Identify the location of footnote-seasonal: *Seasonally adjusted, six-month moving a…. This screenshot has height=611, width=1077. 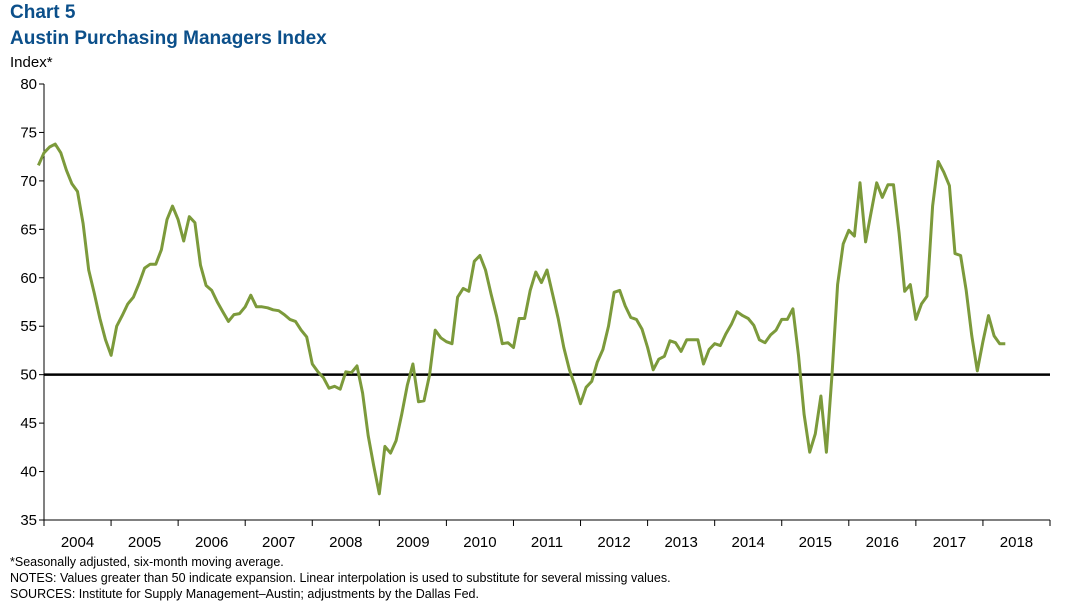
(147, 562).